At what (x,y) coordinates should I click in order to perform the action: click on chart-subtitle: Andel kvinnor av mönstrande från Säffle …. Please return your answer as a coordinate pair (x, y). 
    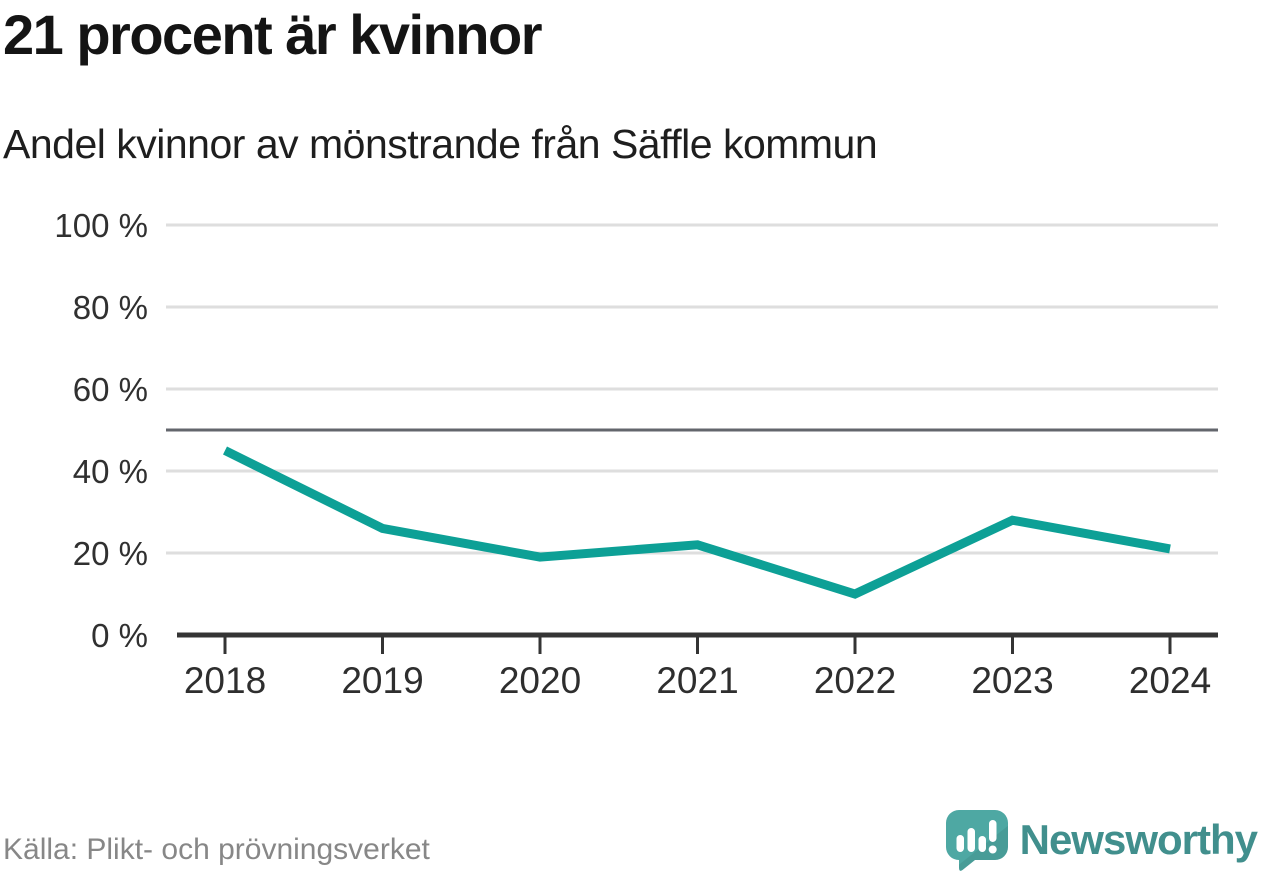
    Looking at the image, I should click on (440, 144).